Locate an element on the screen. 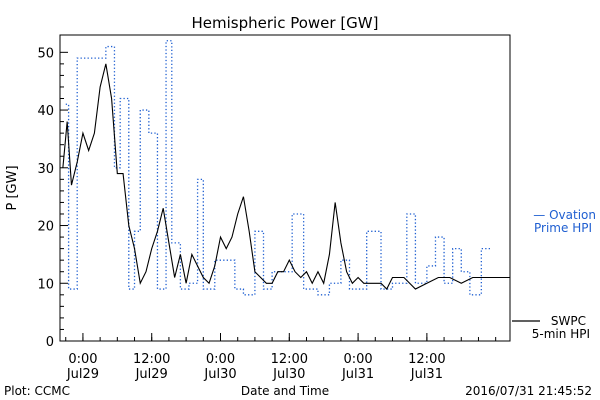  y-tick-label: 10 is located at coordinates (45, 284).